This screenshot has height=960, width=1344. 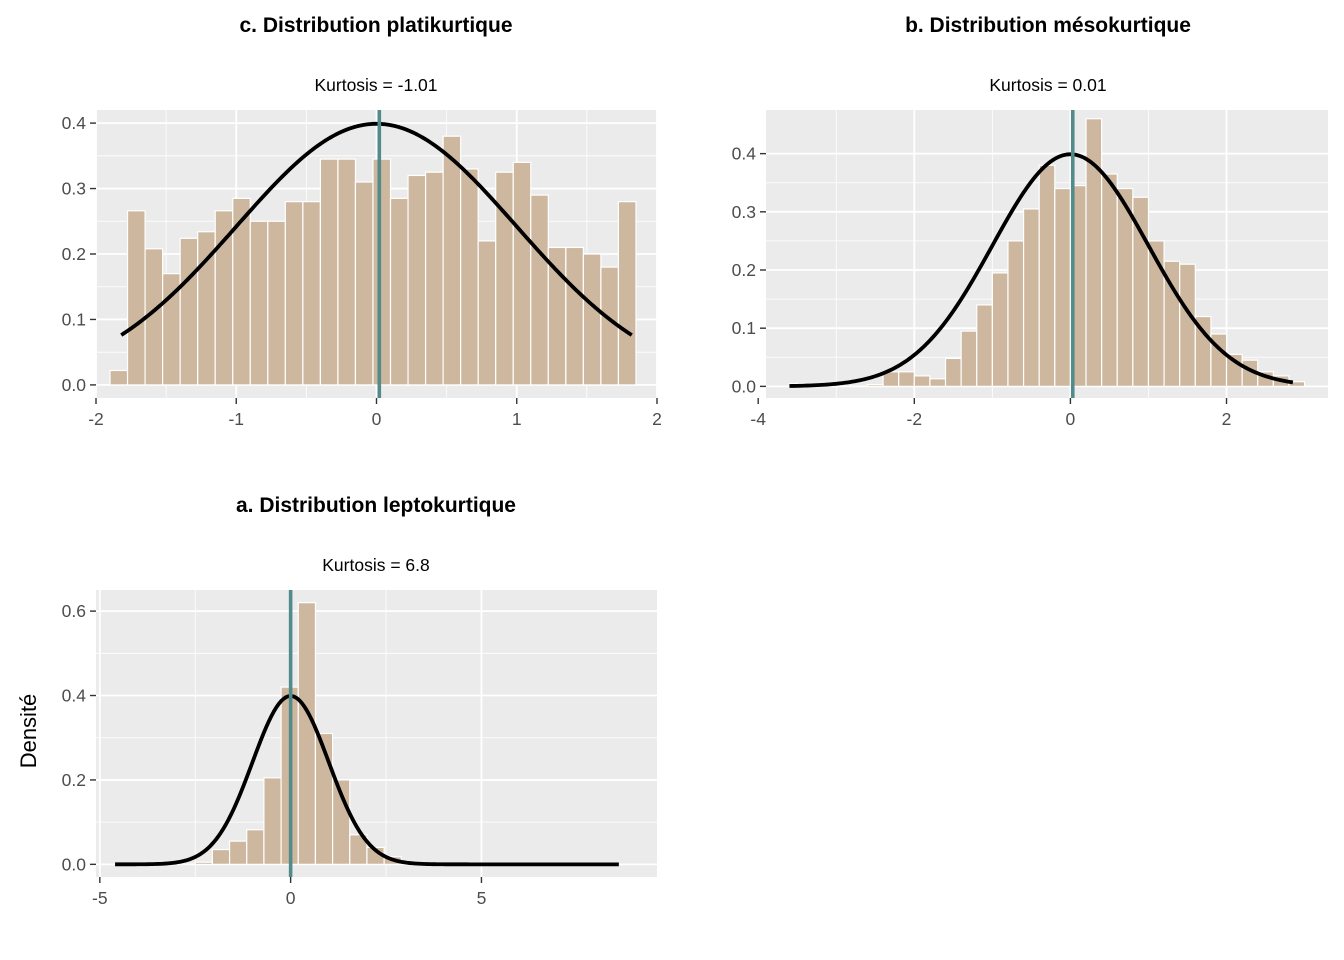 I want to click on panel-title: c. Distribution platikurtique, so click(x=375, y=25).